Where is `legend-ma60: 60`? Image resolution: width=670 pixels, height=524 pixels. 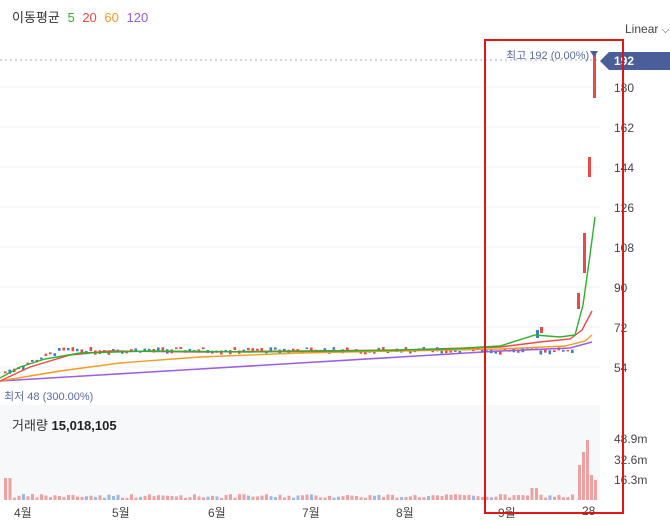
legend-ma60: 60 is located at coordinates (111, 17).